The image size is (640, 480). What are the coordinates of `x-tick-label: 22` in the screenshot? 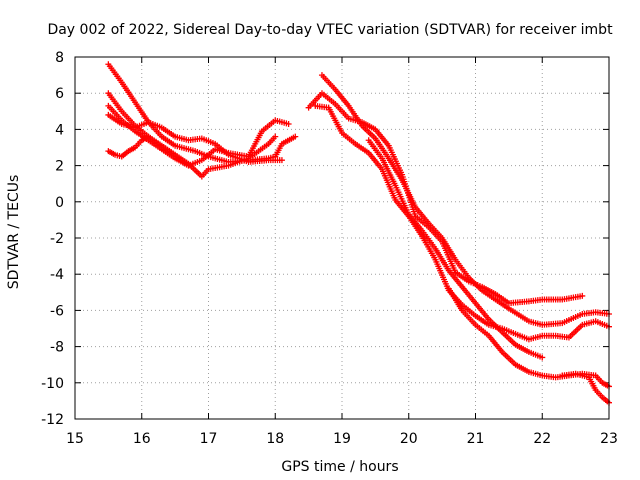 It's located at (542, 439).